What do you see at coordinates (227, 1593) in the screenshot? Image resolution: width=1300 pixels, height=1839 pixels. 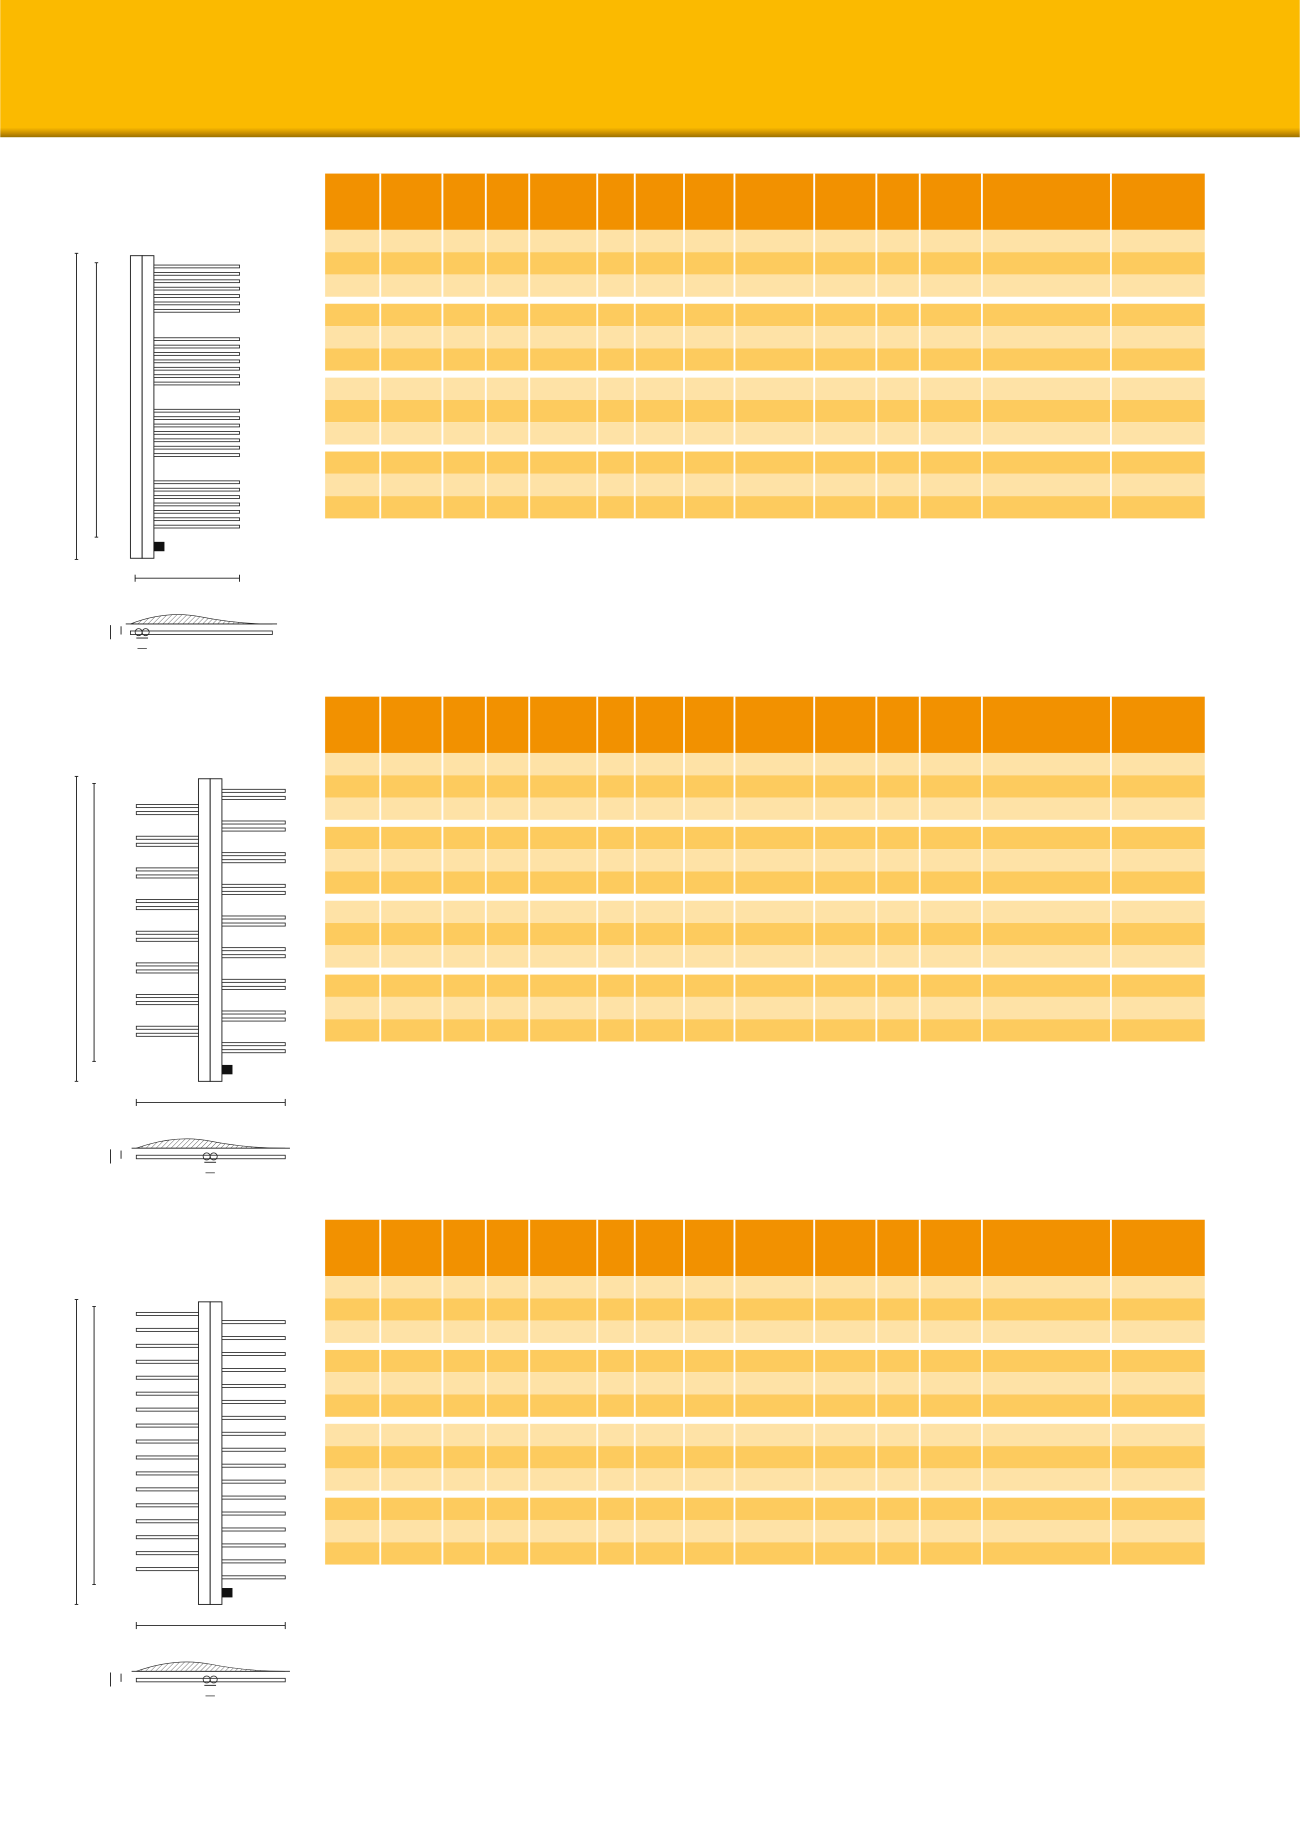 I see `valve` at bounding box center [227, 1593].